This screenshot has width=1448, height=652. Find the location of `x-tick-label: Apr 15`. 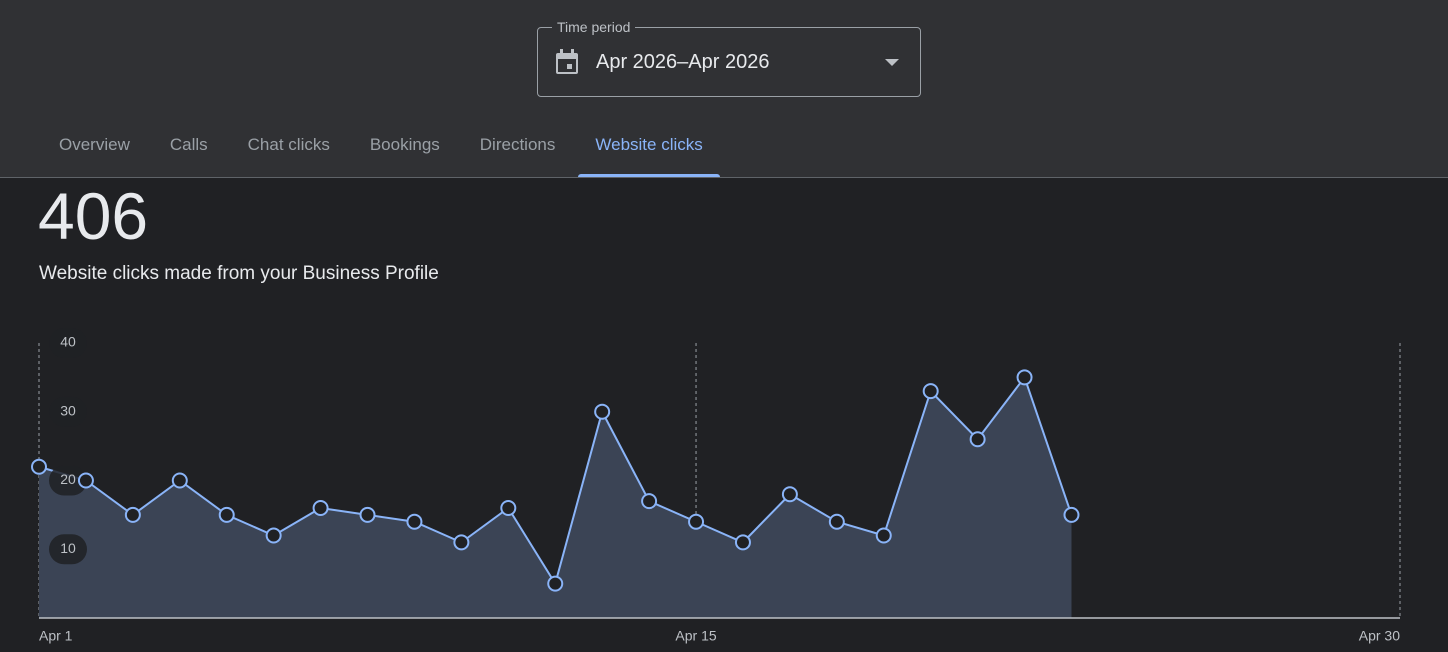

x-tick-label: Apr 15 is located at coordinates (695, 636).